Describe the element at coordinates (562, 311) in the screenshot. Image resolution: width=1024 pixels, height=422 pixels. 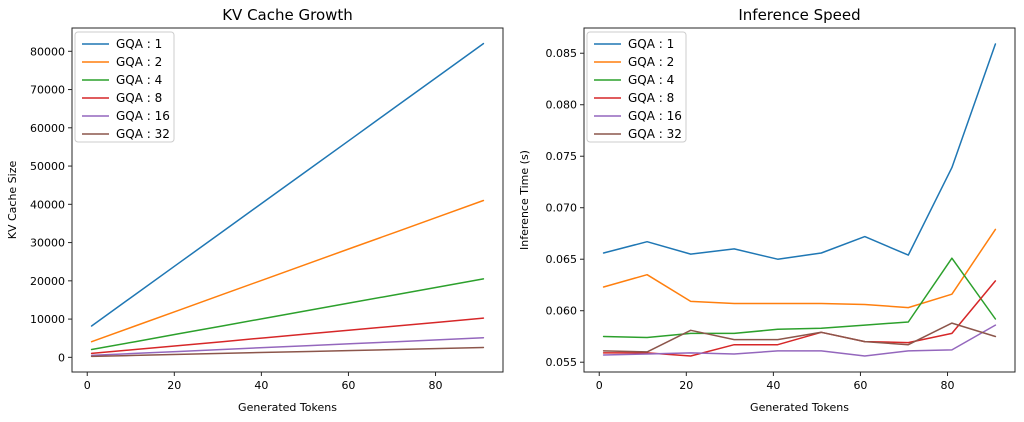
I see `y-tick-label: 0.060` at that location.